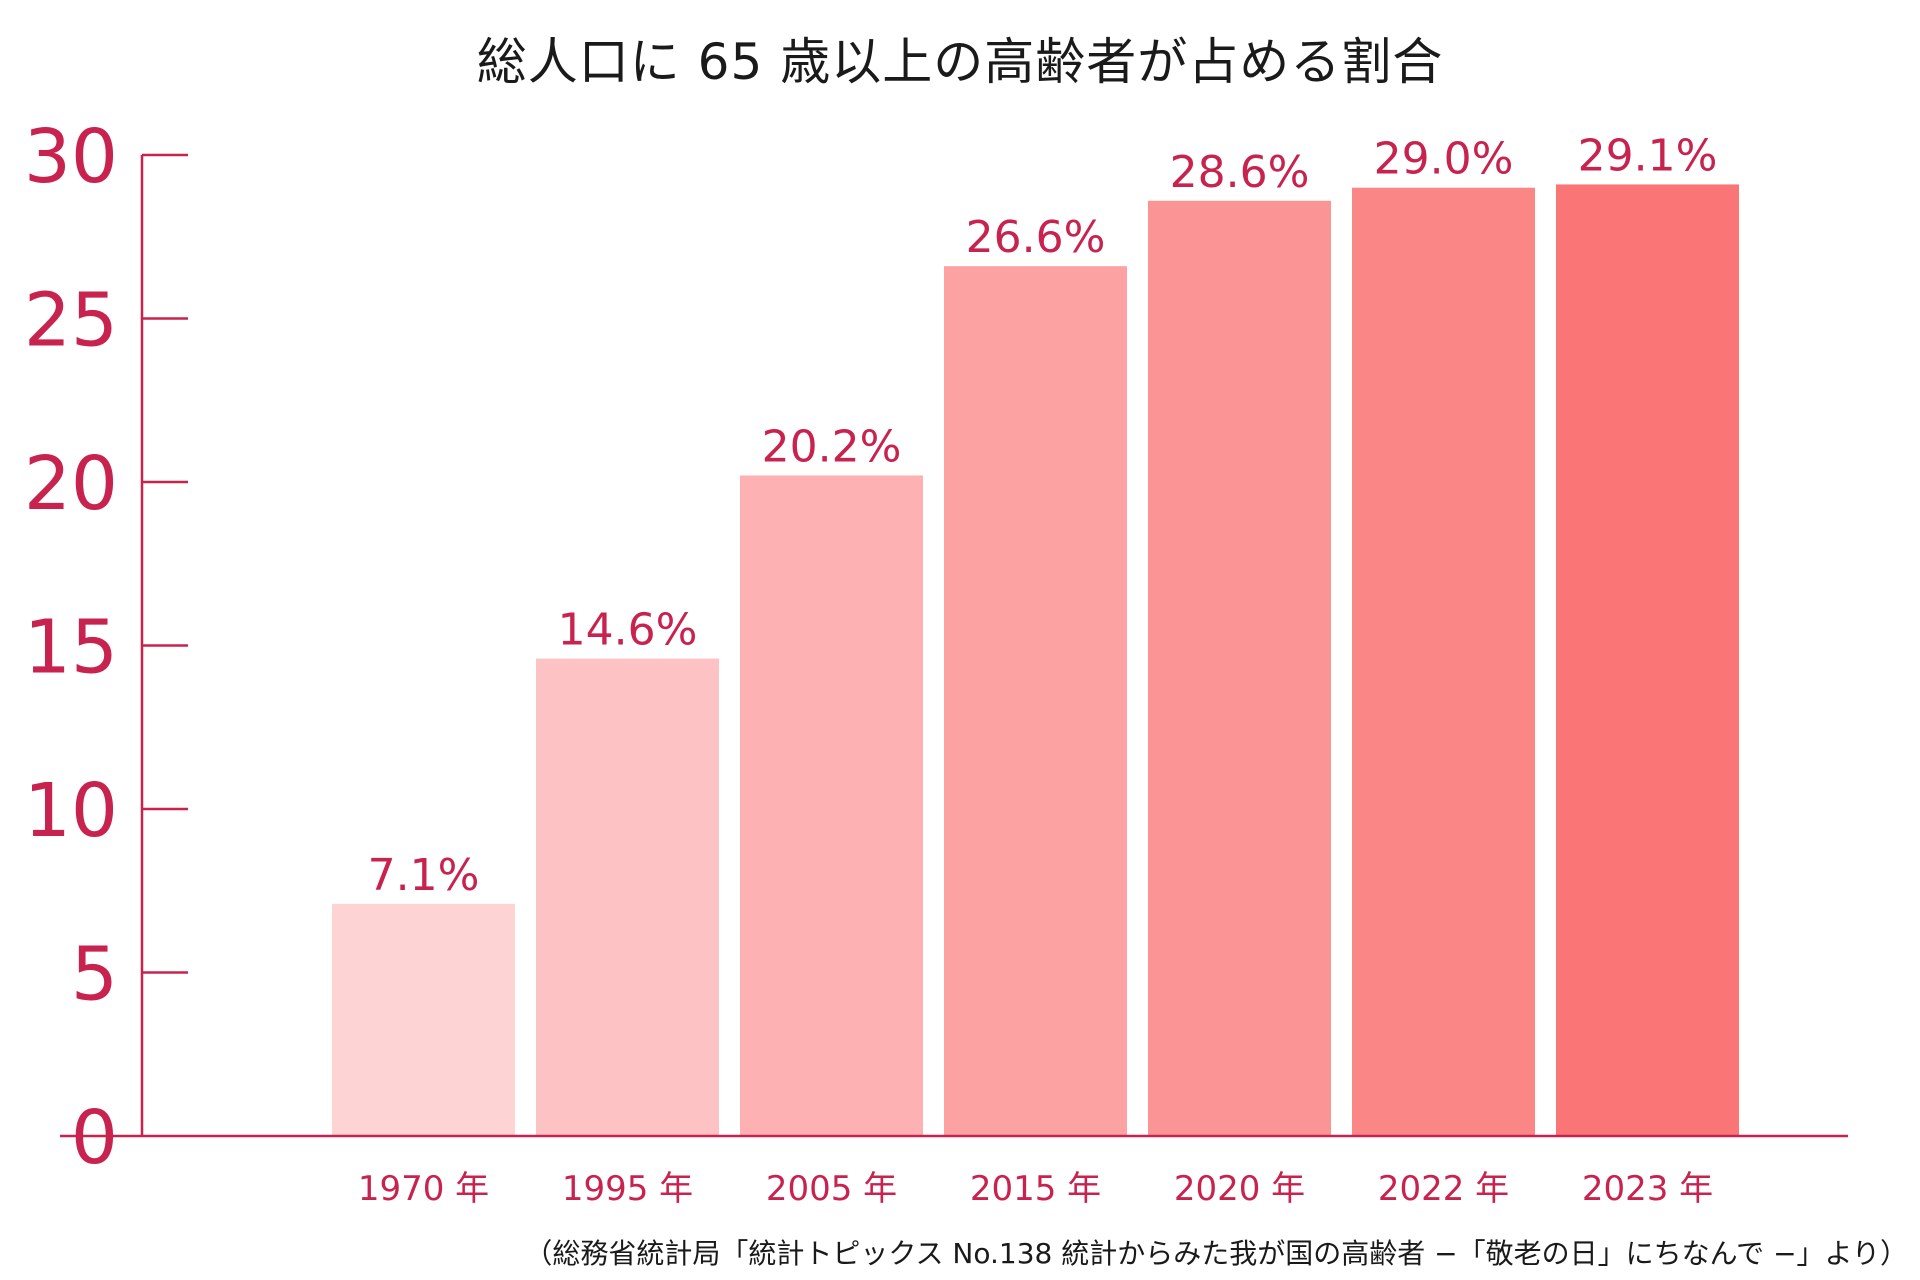 The image size is (1920, 1280). What do you see at coordinates (1035, 1189) in the screenshot?
I see `x-tick-label-3: 2015 年` at bounding box center [1035, 1189].